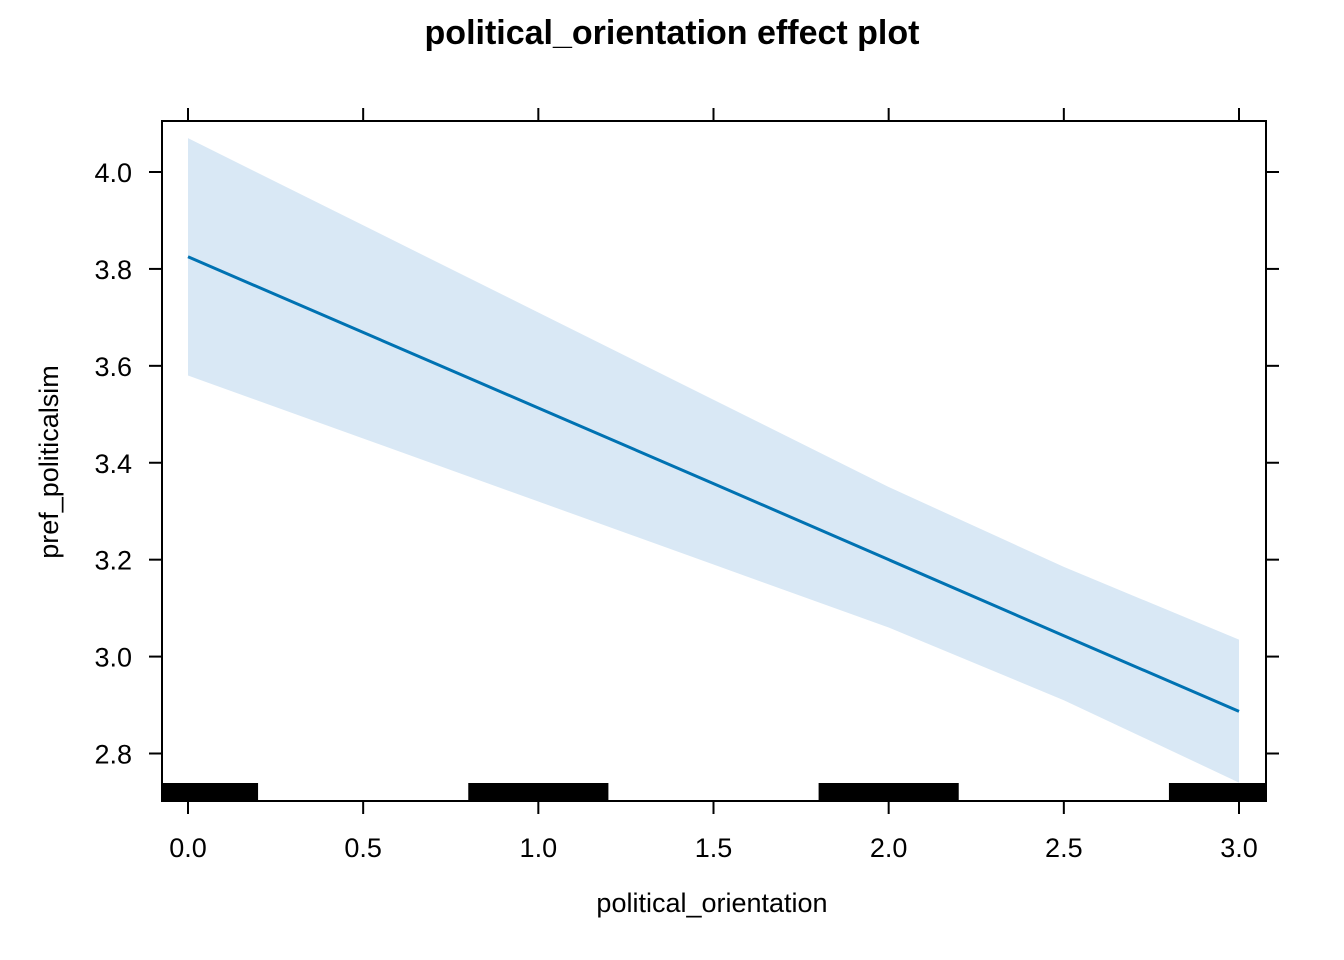 The width and height of the screenshot is (1344, 960). I want to click on y-tick-label: 3.8, so click(113, 270).